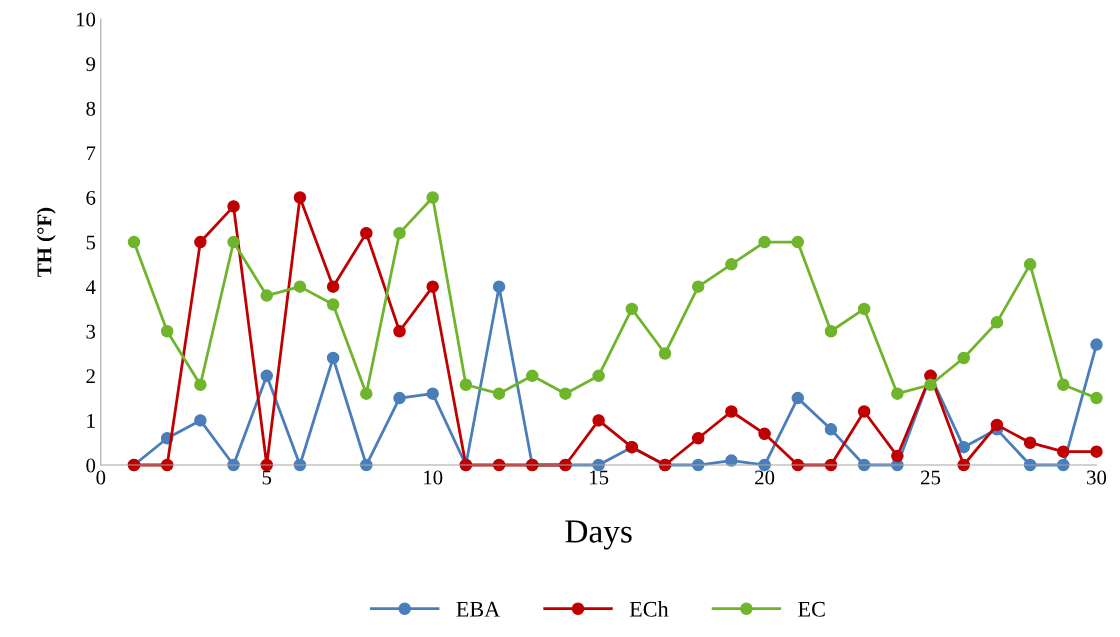  I want to click on y-tick-label: 2, so click(90, 376).